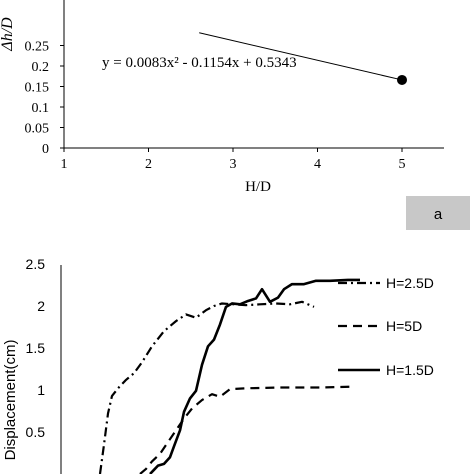 Image resolution: width=474 pixels, height=474 pixels. Describe the element at coordinates (247, 429) in the screenshot. I see `series-line-H=5D` at that location.